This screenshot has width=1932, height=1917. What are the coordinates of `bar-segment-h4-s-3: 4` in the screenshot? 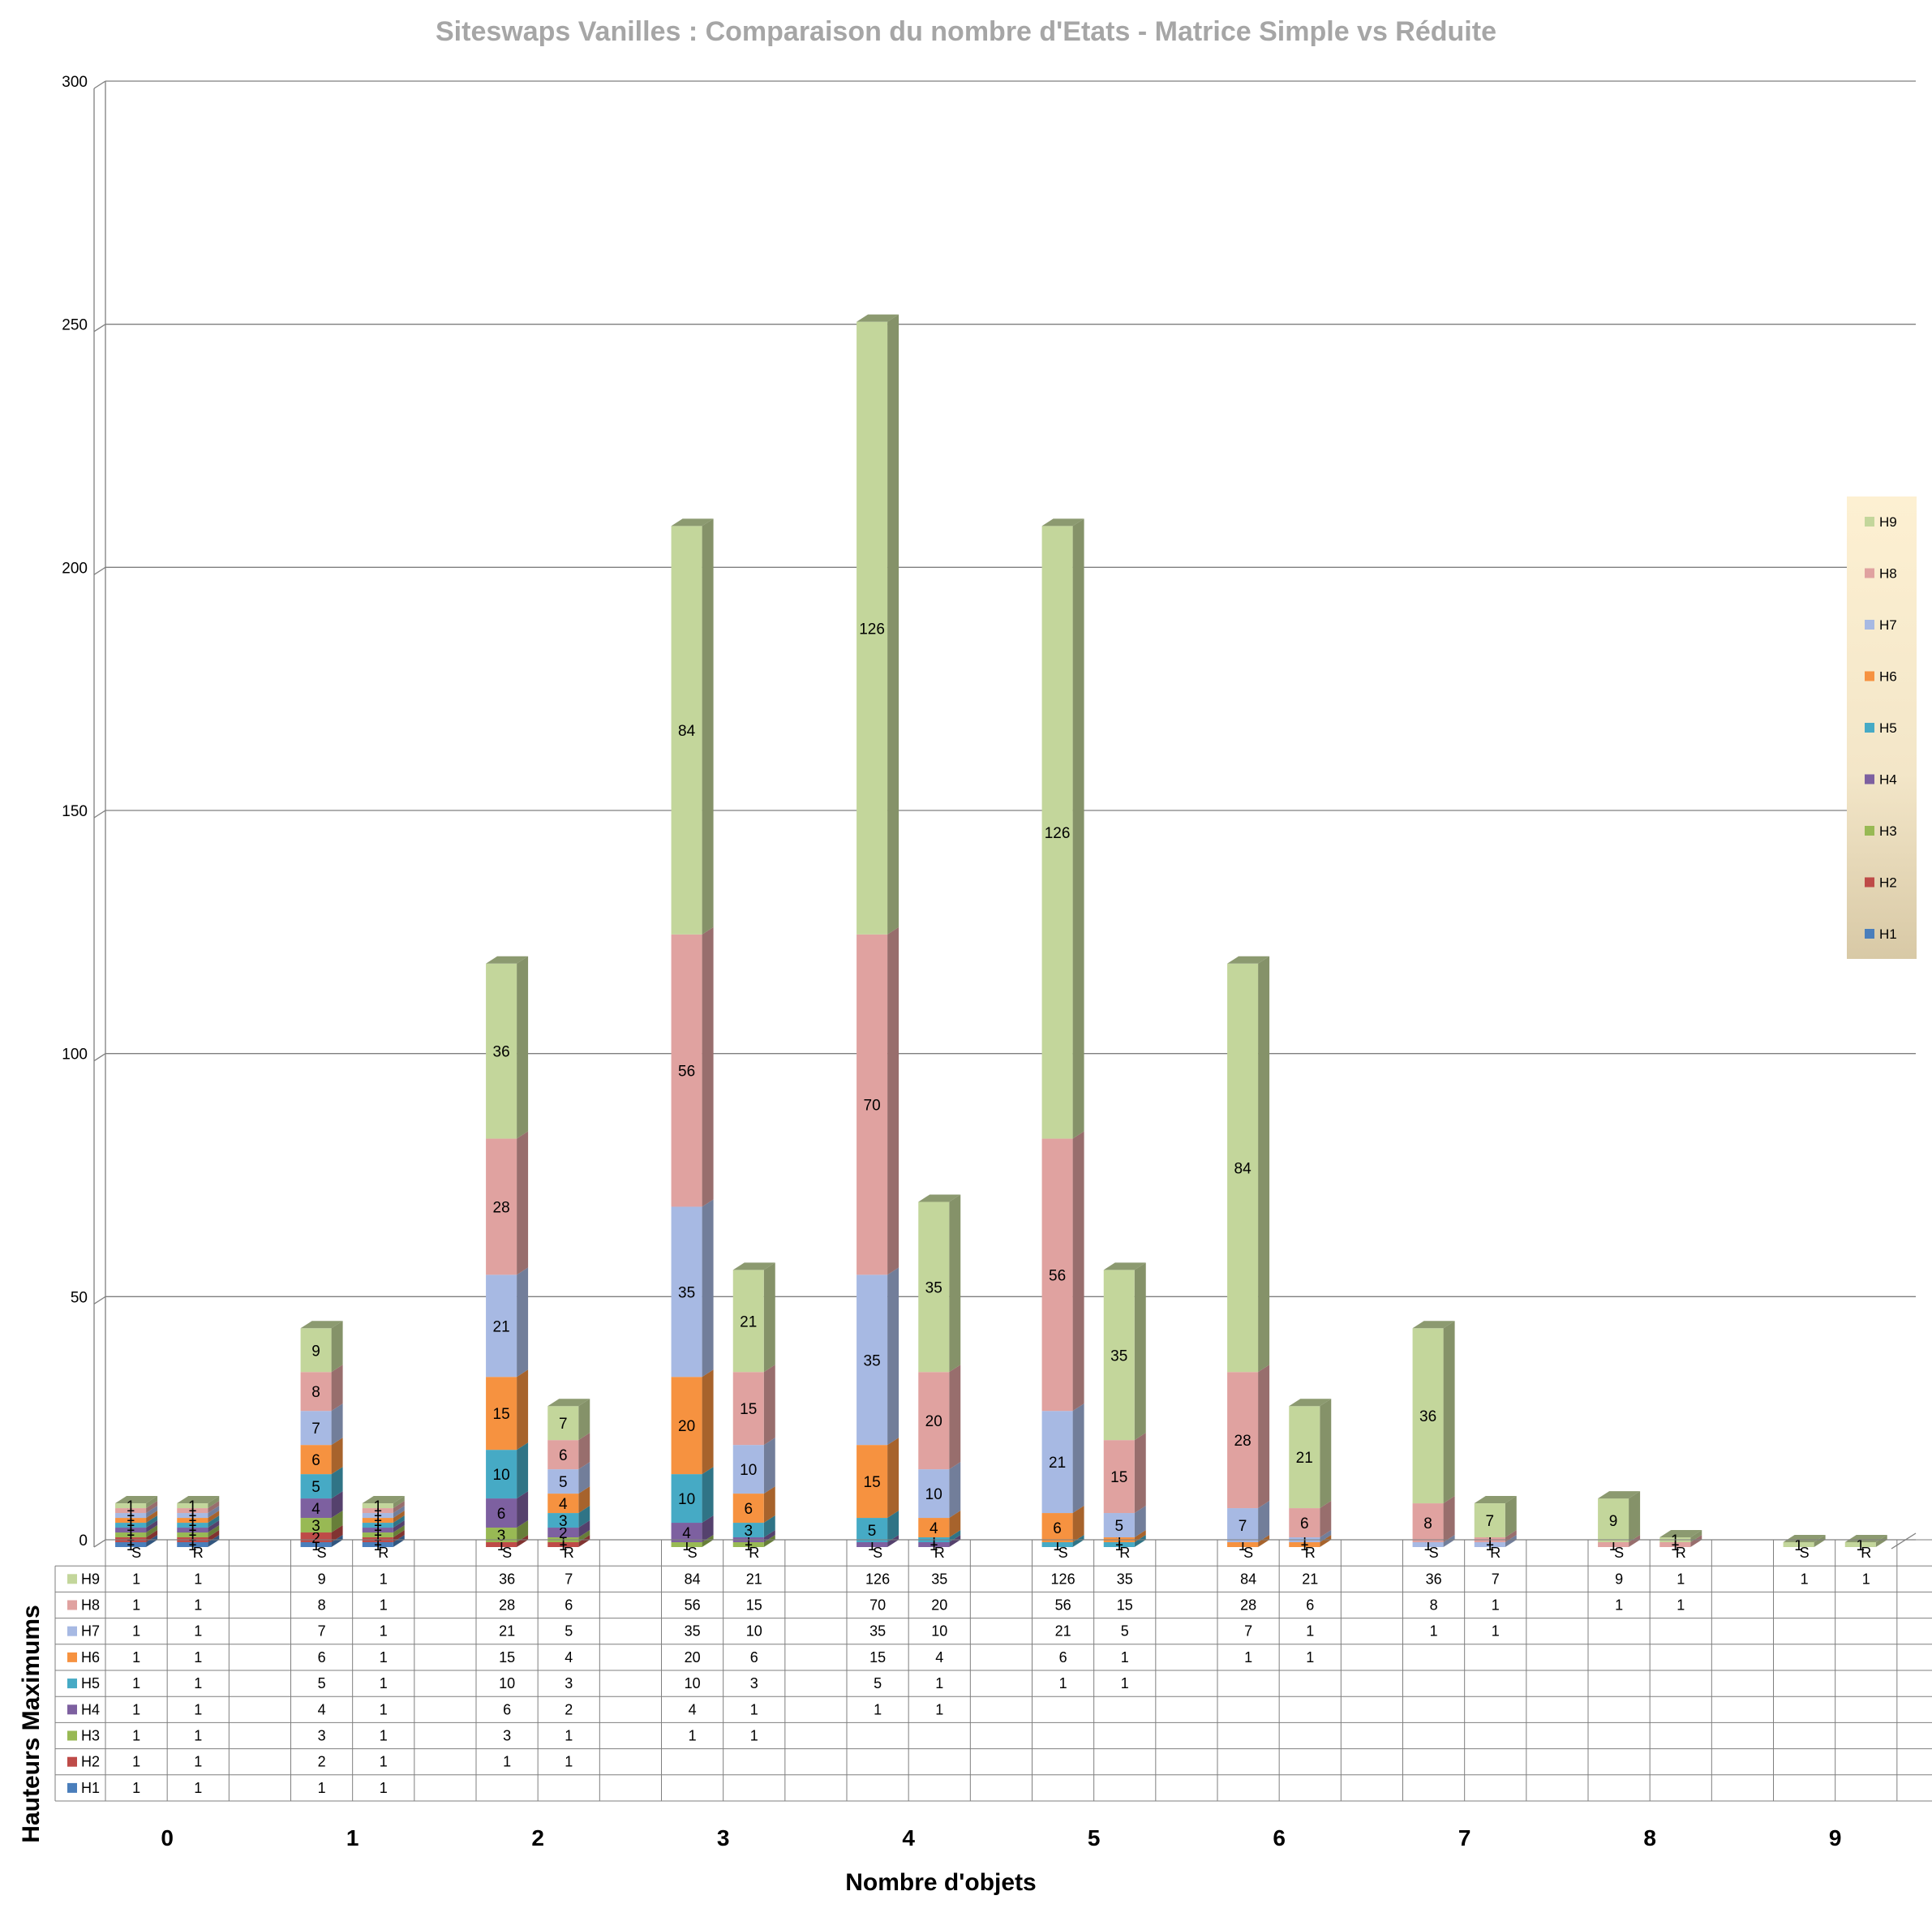 It's located at (692, 1529).